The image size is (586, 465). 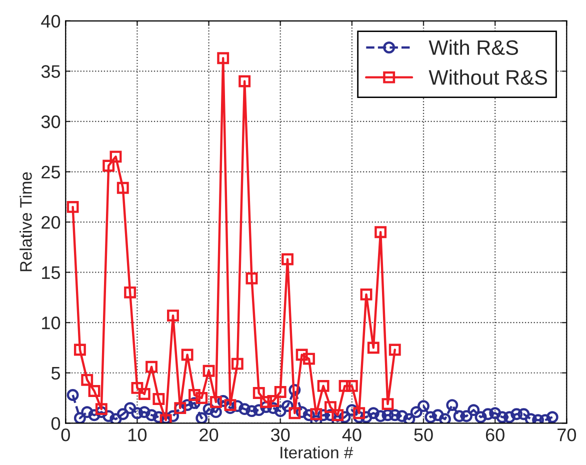 I want to click on x-tick-label: 50, so click(x=423, y=435).